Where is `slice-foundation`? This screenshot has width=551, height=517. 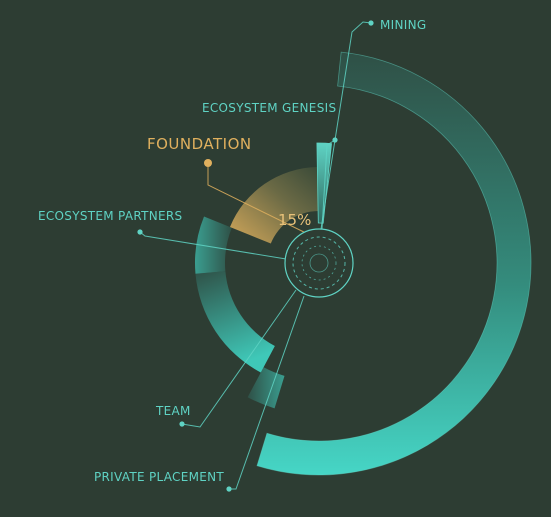 slice-foundation is located at coordinates (274, 205).